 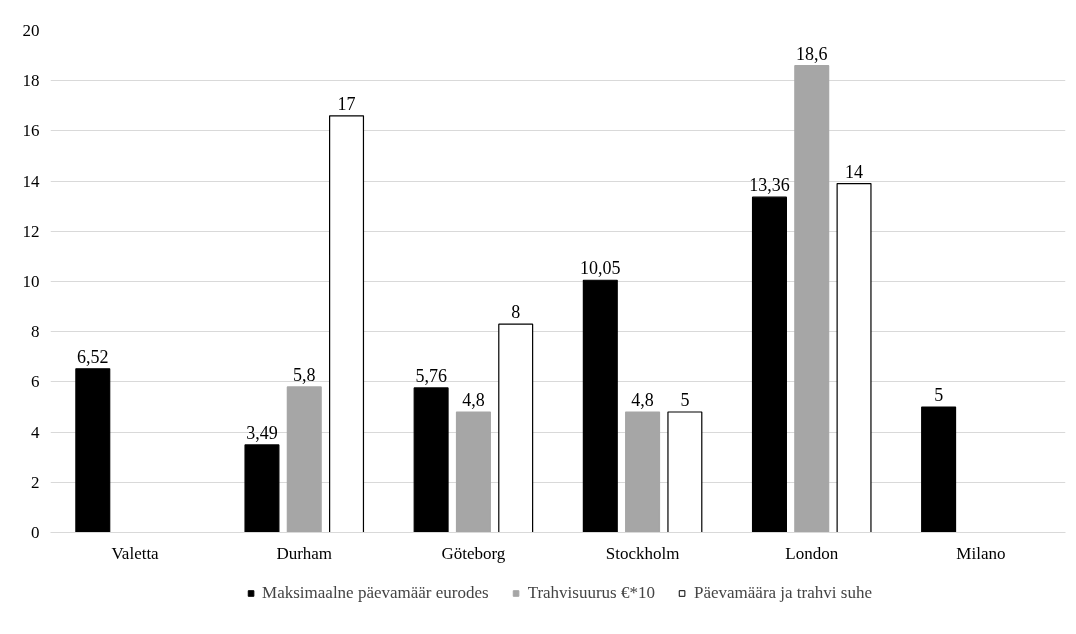 What do you see at coordinates (31, 81) in the screenshot?
I see `y-tick-label: 18` at bounding box center [31, 81].